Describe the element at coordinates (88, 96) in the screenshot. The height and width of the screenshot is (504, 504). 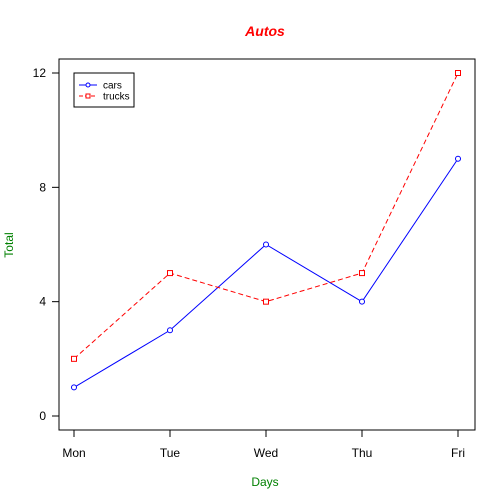
I see `legend-marker-trucks` at that location.